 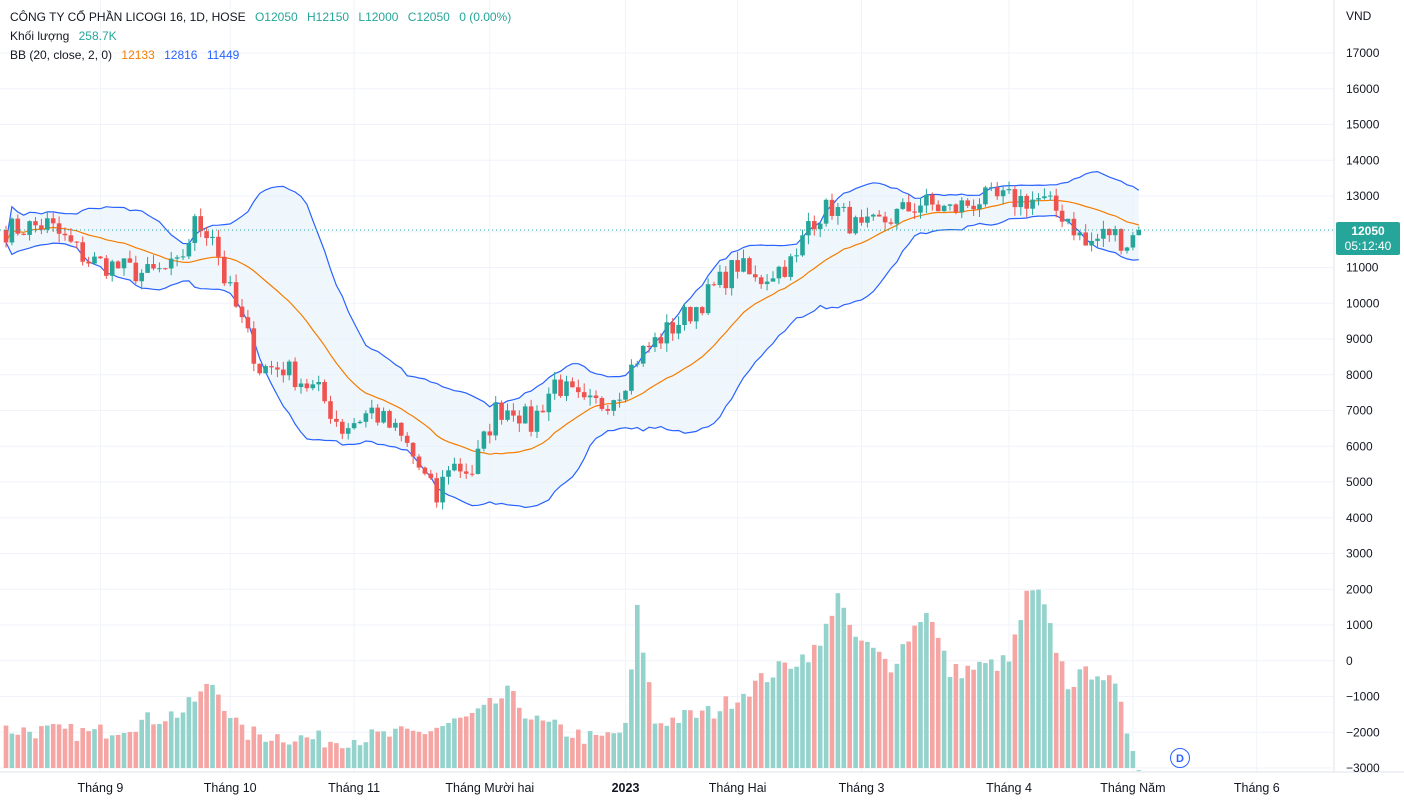 I want to click on volume-value: 258.7K, so click(x=97, y=36).